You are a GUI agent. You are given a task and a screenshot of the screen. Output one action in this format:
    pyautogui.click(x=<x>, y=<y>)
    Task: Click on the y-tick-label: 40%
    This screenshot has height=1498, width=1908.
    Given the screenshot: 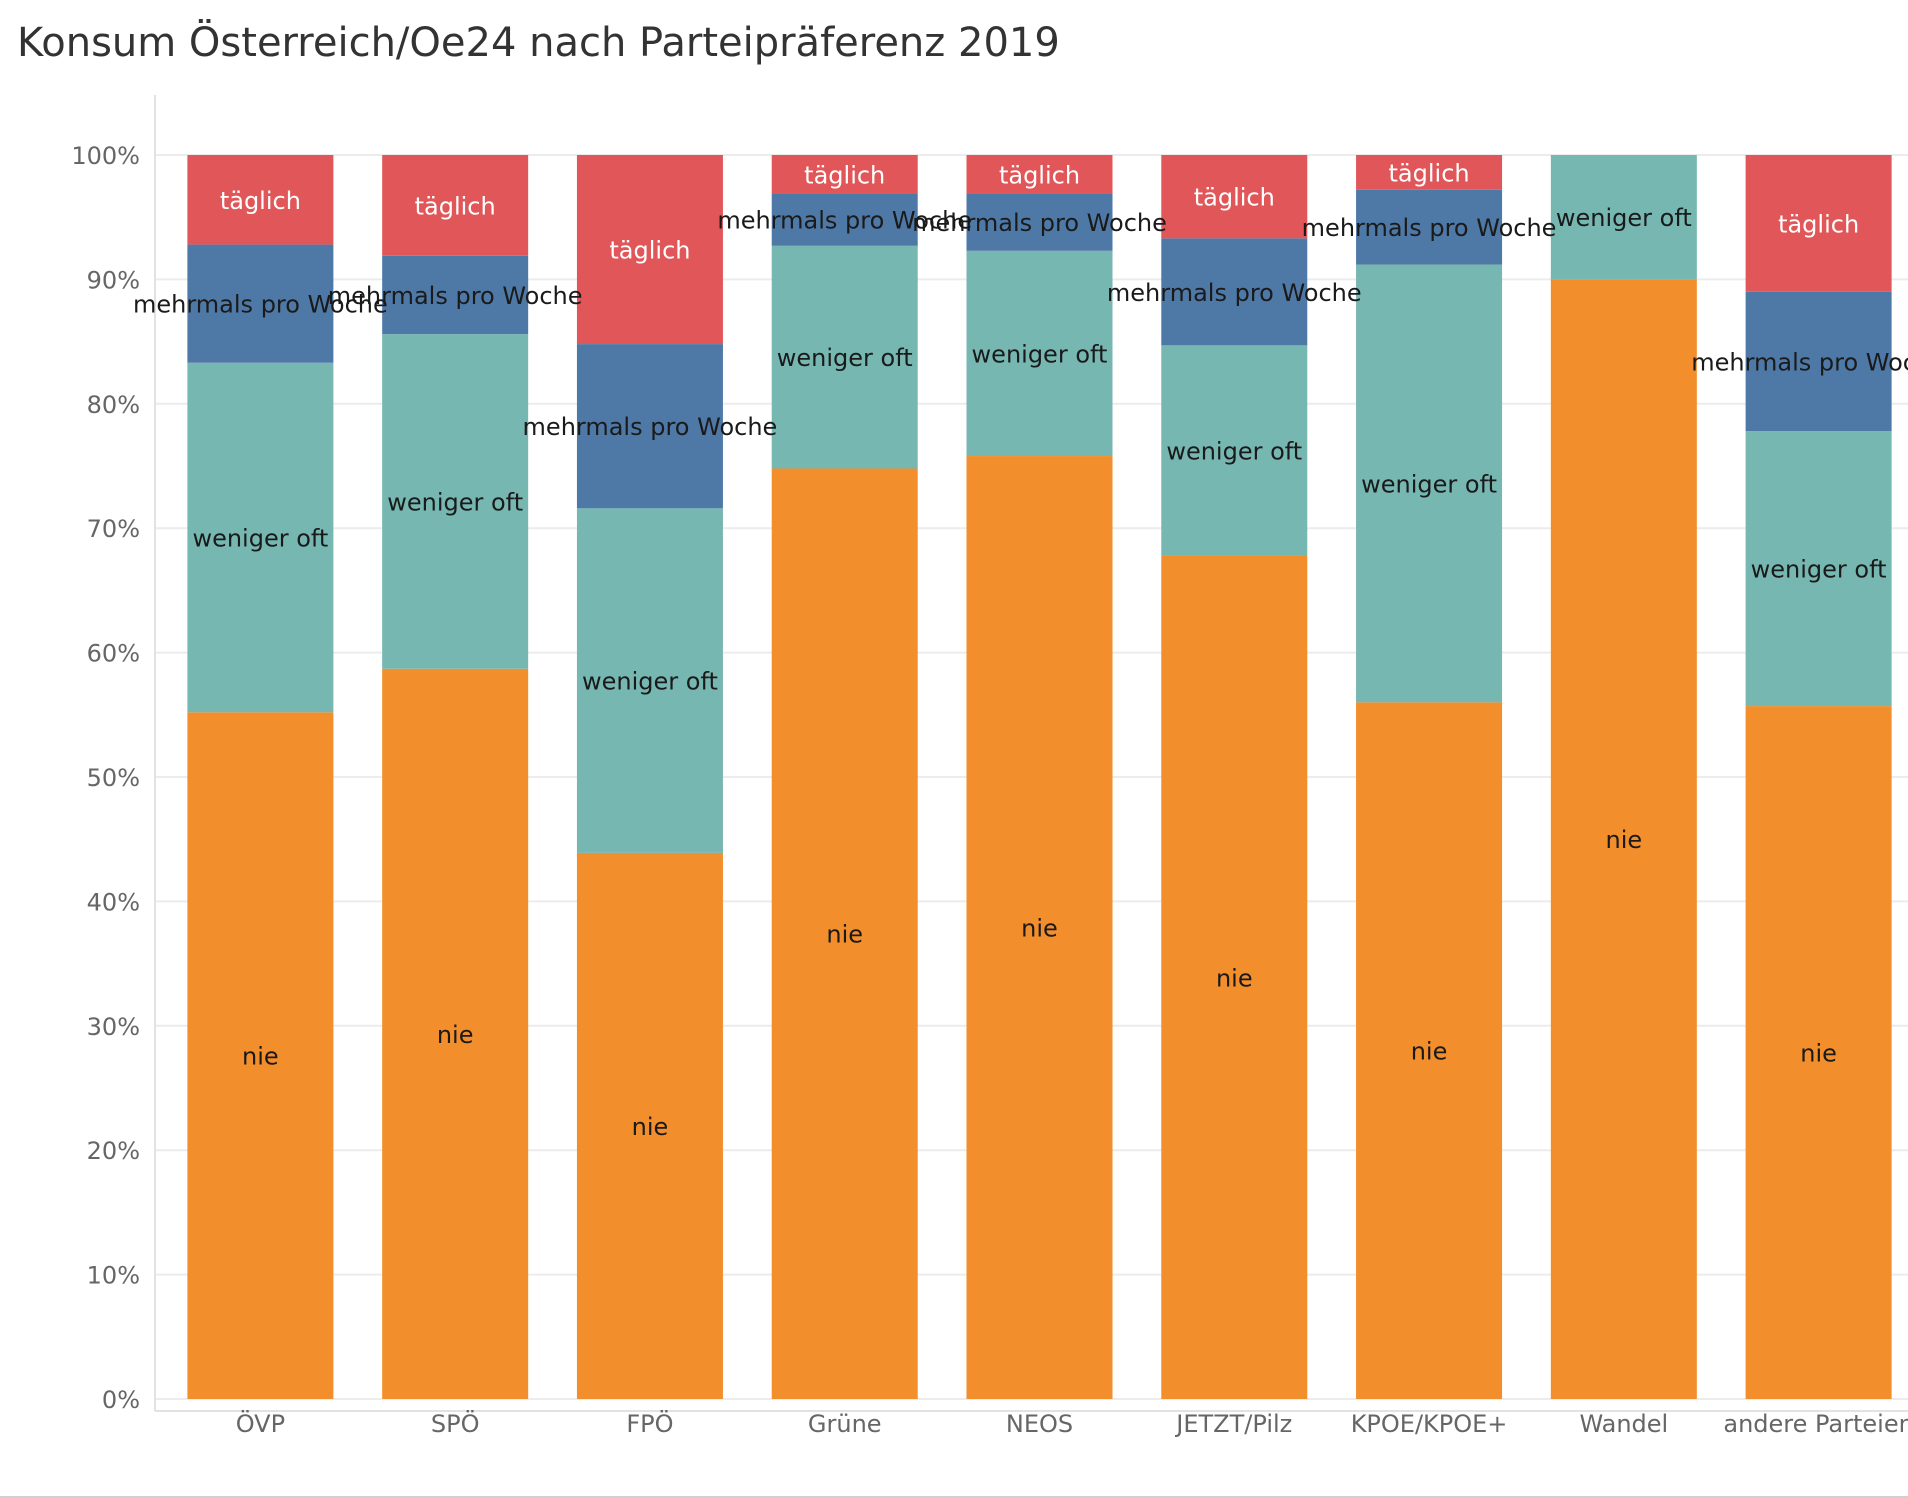 What is the action you would take?
    pyautogui.click(x=113, y=902)
    